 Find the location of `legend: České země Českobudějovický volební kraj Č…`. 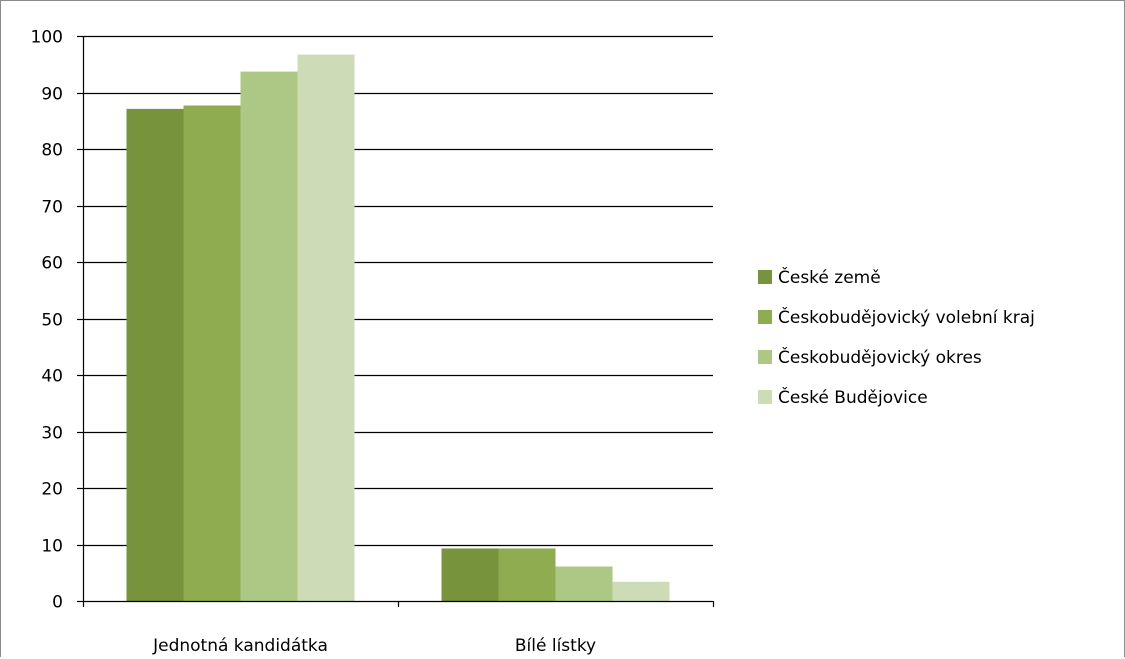

legend: České země Českobudějovický volební kraj Č… is located at coordinates (896, 337).